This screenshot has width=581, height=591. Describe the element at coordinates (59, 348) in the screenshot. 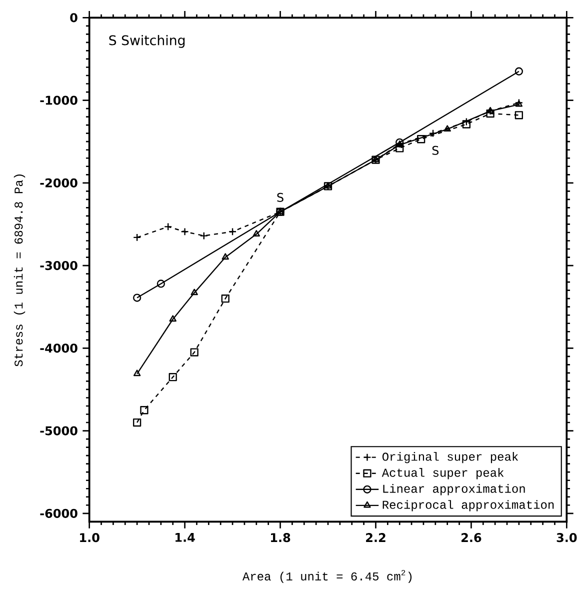

I see `y-tick-label: -4000` at that location.